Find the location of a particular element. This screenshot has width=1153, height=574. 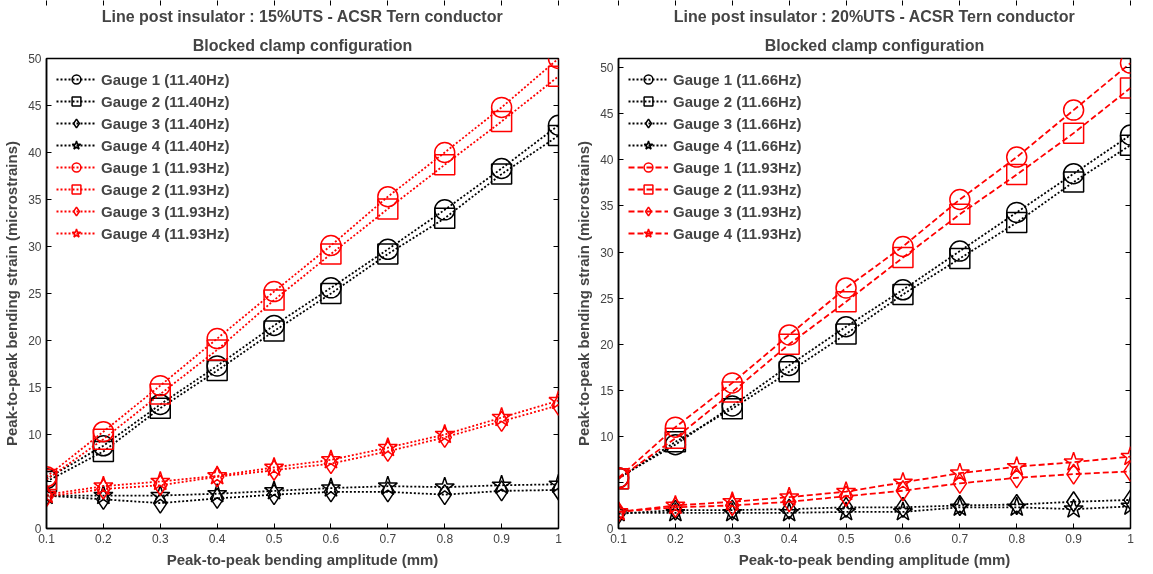

legend-label: Gauge 4 (11.40Hz) is located at coordinates (165, 145).